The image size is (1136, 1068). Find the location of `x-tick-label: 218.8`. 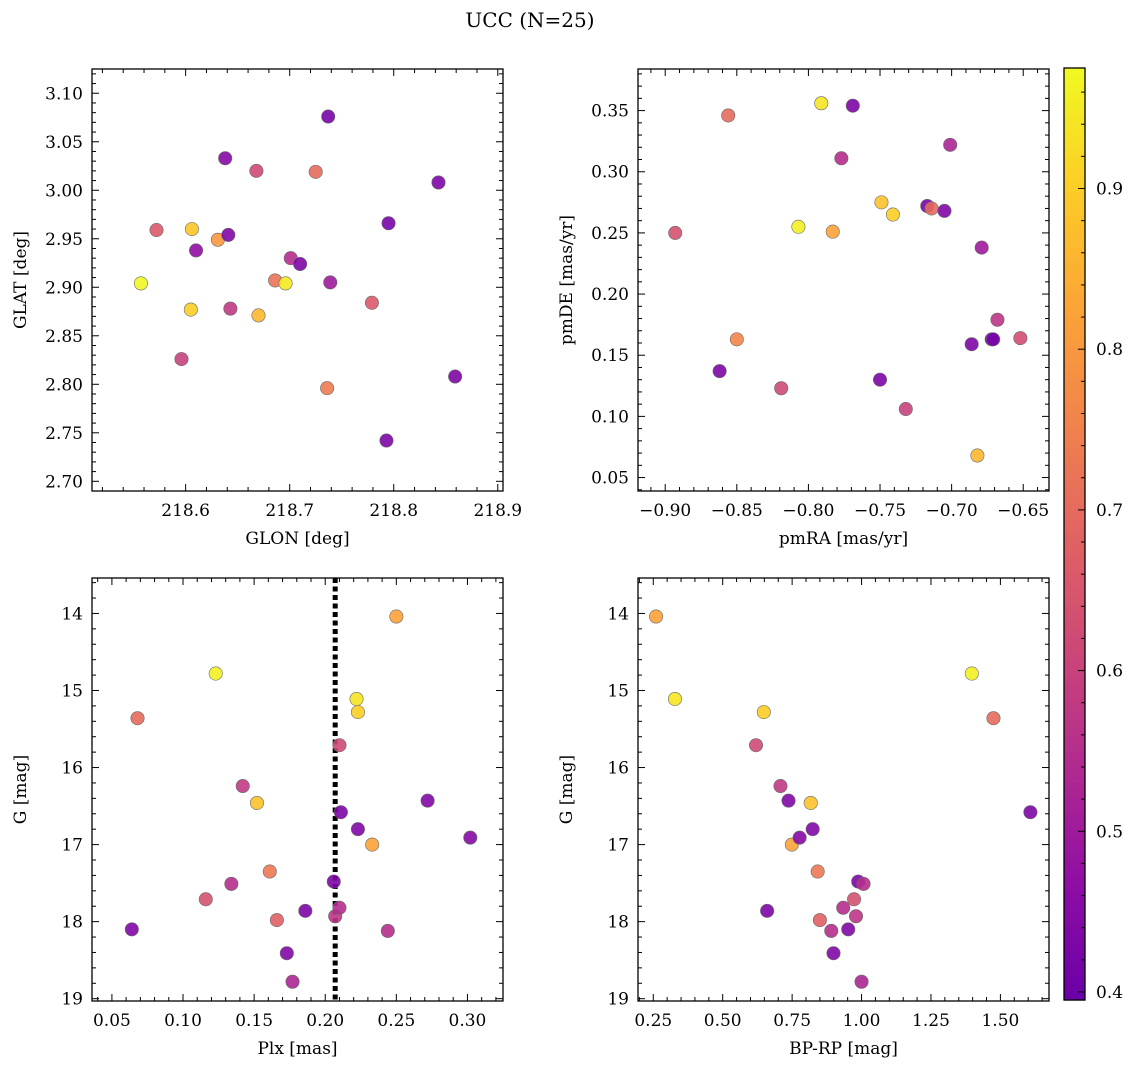

x-tick-label: 218.8 is located at coordinates (393, 511).